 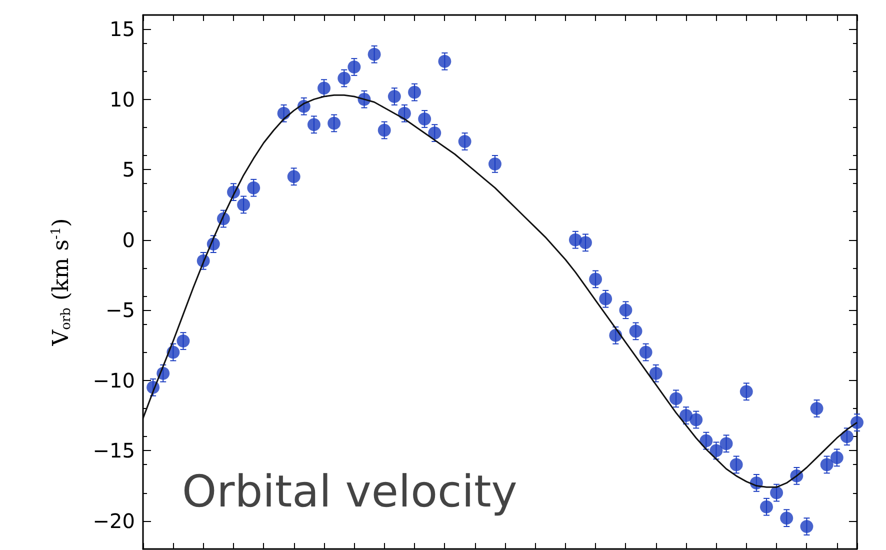 I want to click on annotation: Orbital velocity, so click(x=350, y=492).